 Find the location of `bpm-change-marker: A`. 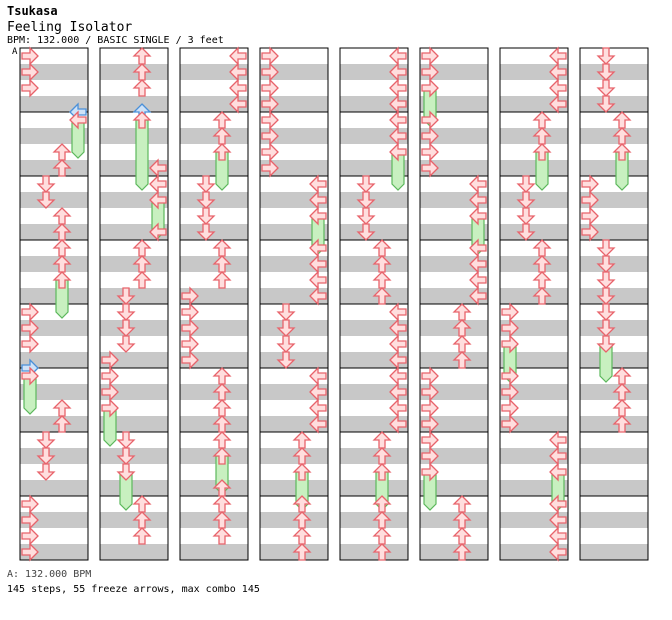

bpm-change-marker: A is located at coordinates (15, 52).